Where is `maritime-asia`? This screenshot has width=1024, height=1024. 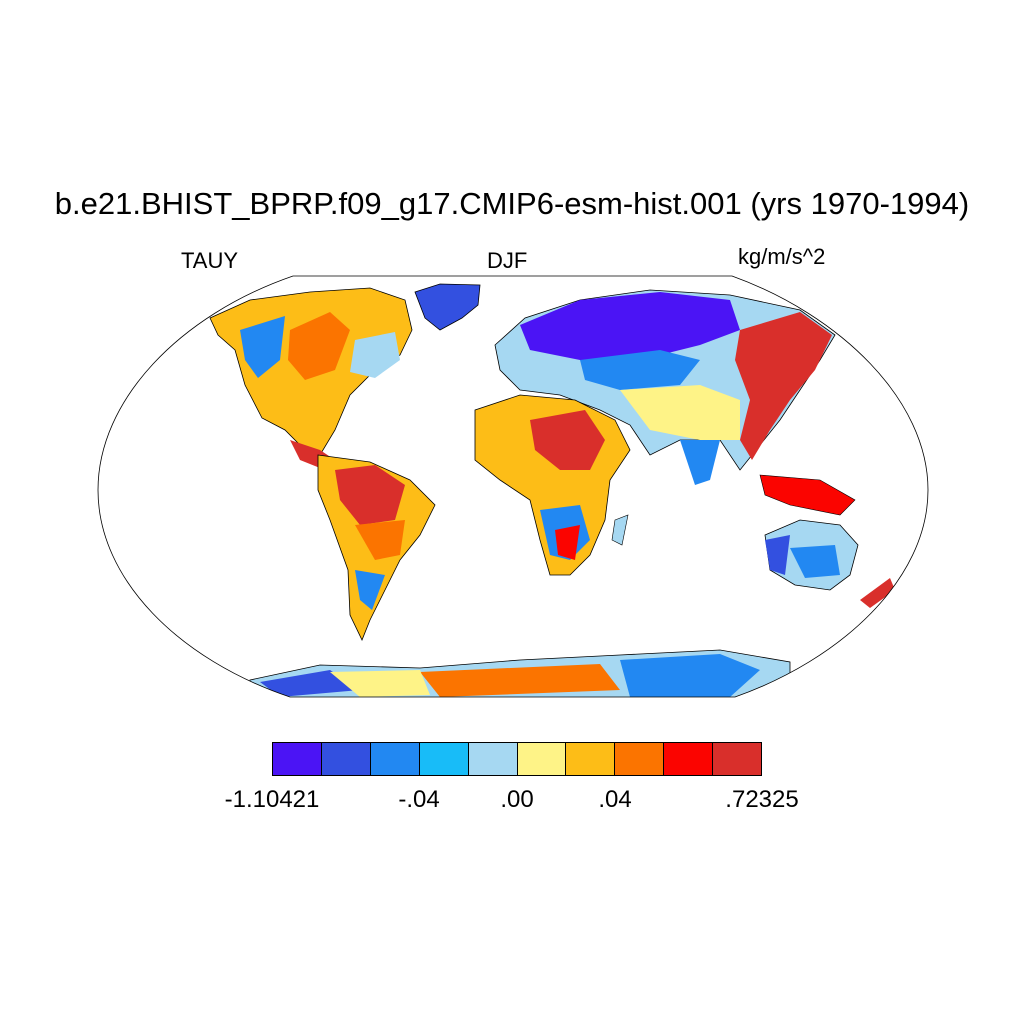 maritime-asia is located at coordinates (807, 495).